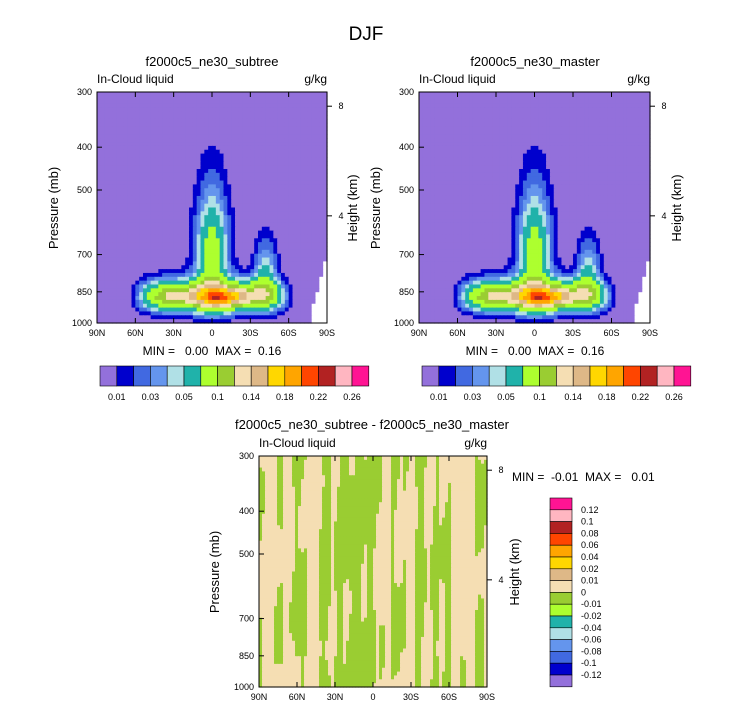 The image size is (733, 711). Describe the element at coordinates (327, 376) in the screenshot. I see `colorbar-swatch` at that location.